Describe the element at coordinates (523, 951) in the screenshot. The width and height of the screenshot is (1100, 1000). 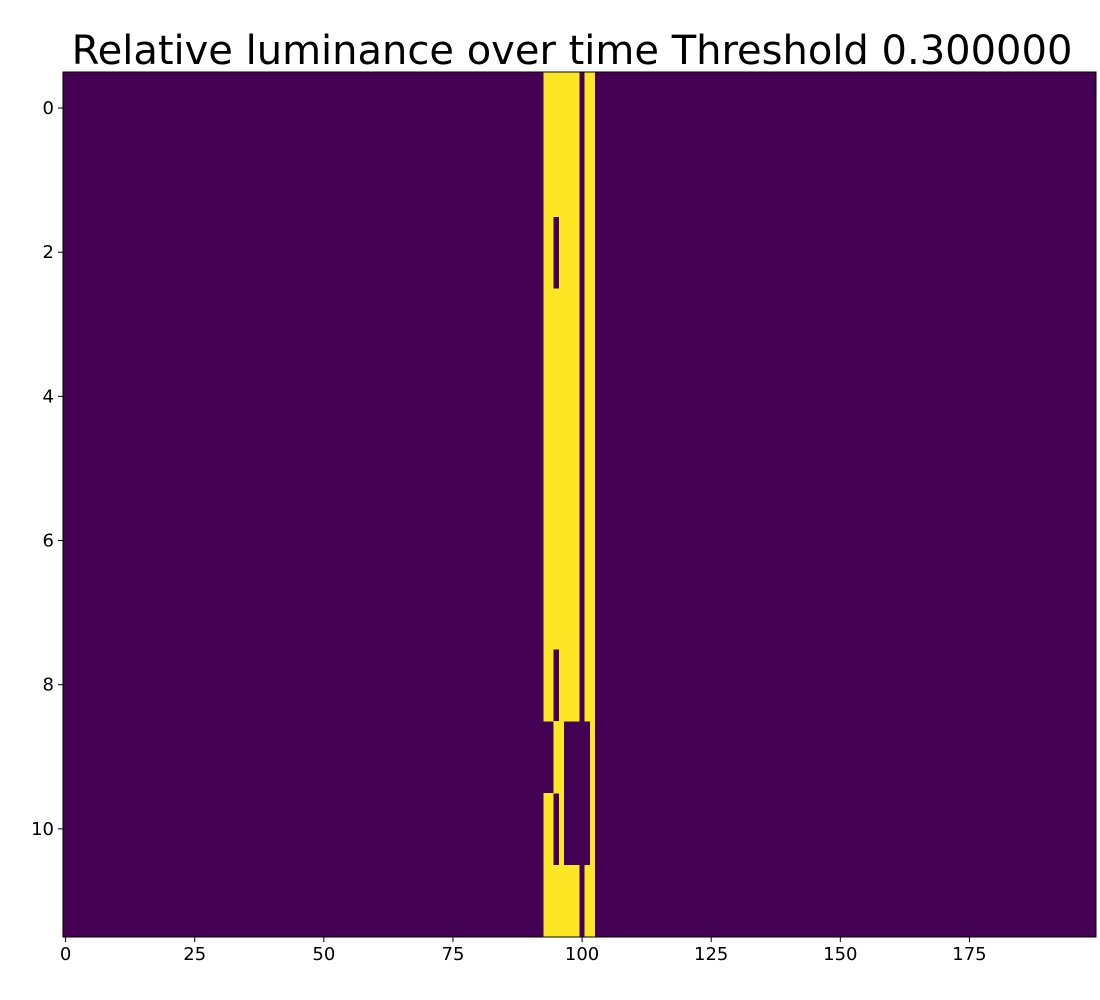
I see `x-axis: 0 25 50 75 100 125 150 175` at that location.